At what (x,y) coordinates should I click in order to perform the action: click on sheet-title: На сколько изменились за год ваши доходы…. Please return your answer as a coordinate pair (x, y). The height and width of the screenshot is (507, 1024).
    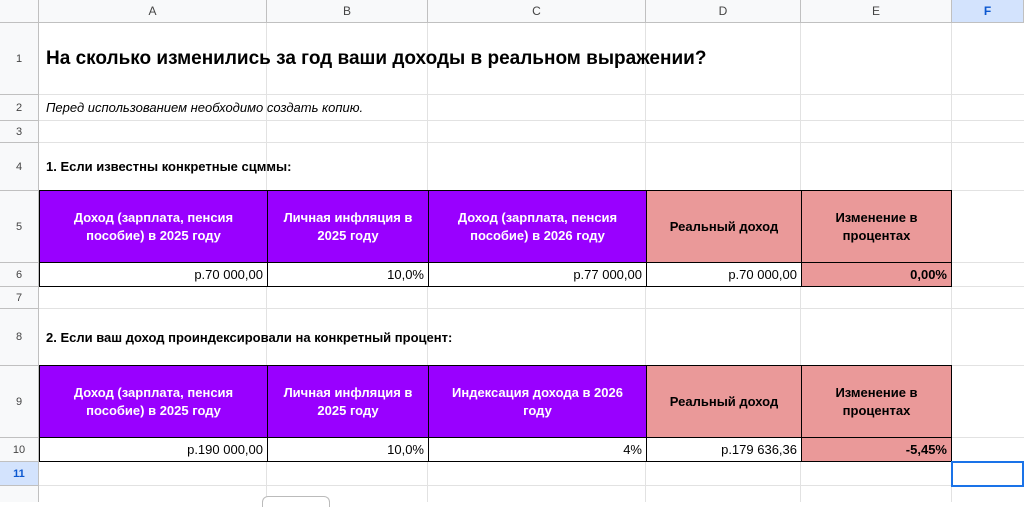
    Looking at the image, I should click on (376, 58).